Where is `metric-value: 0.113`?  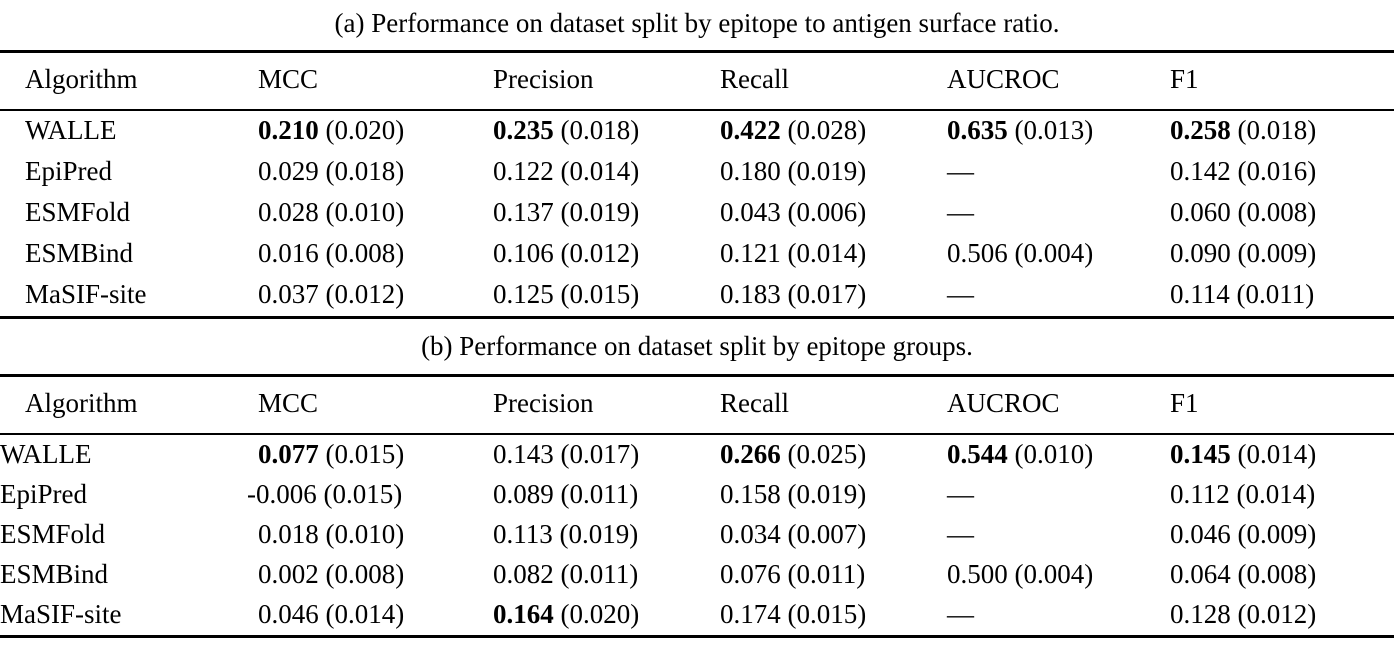
metric-value: 0.113 is located at coordinates (523, 534).